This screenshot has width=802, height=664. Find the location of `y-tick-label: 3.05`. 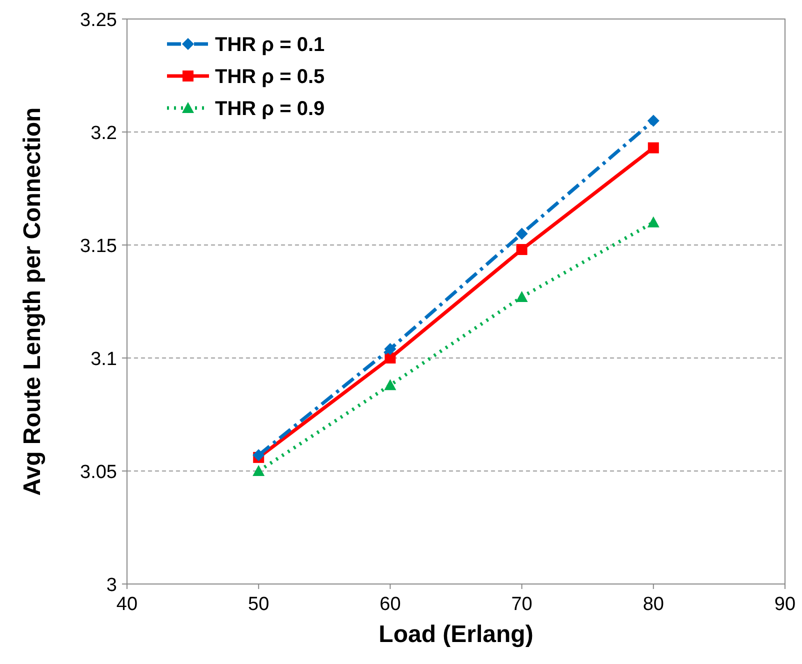

y-tick-label: 3.05 is located at coordinates (98, 472).